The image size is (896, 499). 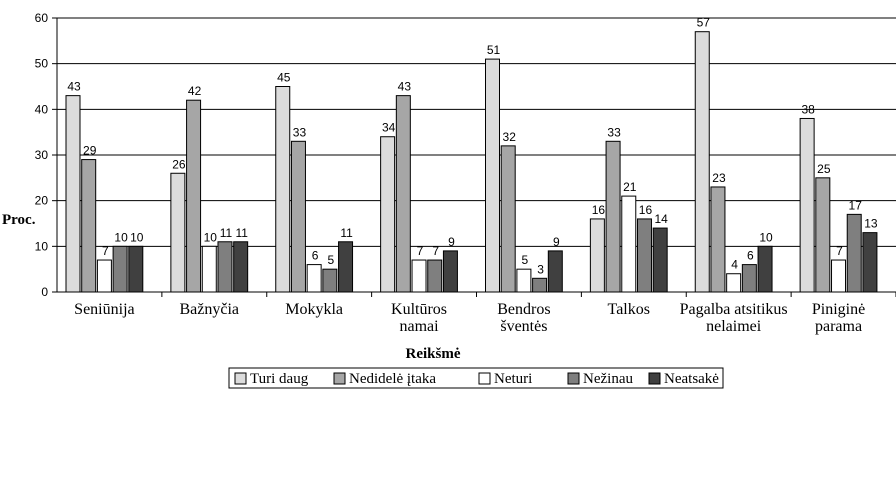 What do you see at coordinates (90, 151) in the screenshot?
I see `data-label: 29` at bounding box center [90, 151].